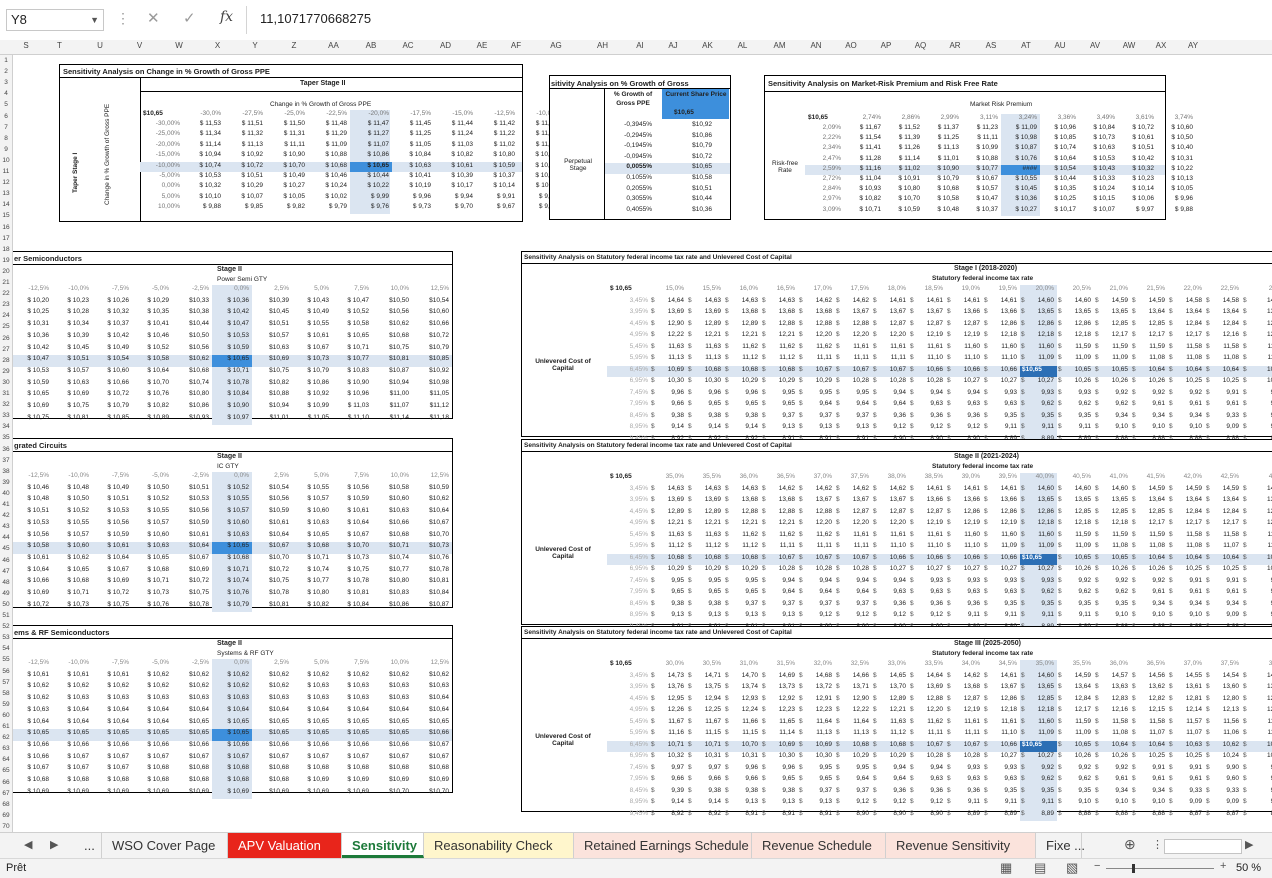 This screenshot has height=878, width=1272. What do you see at coordinates (179, 45) in the screenshot?
I see `column-letter: W` at bounding box center [179, 45].